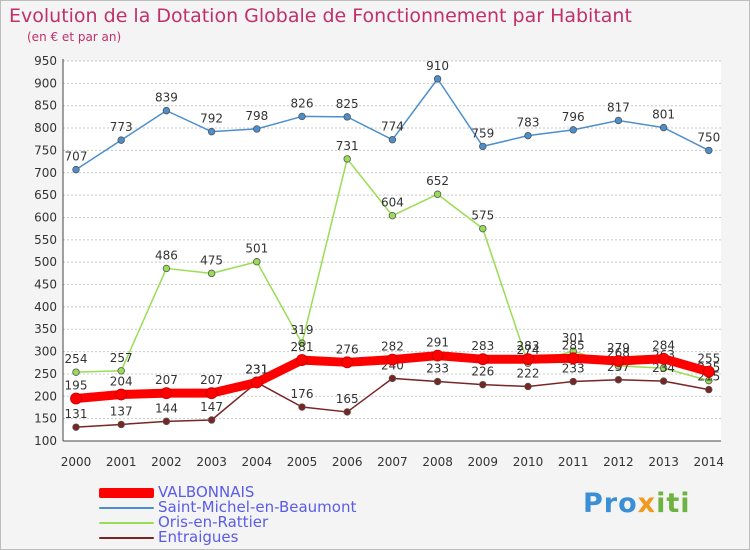 The width and height of the screenshot is (750, 550). I want to click on data-label-entraigues: 226, so click(482, 372).